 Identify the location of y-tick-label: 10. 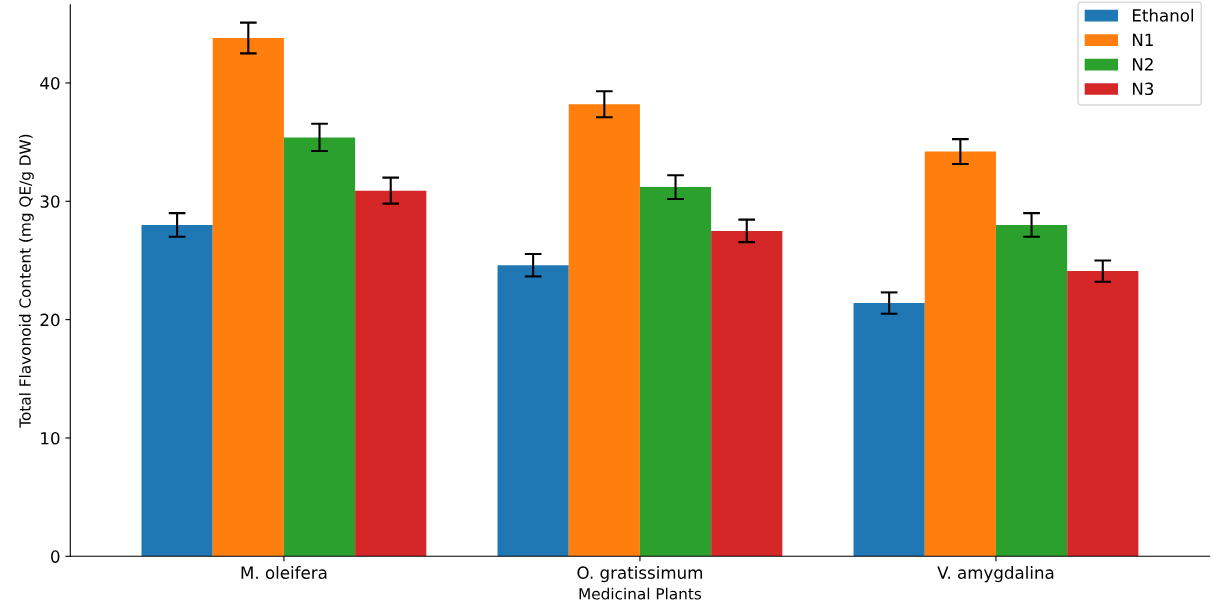
(50, 438).